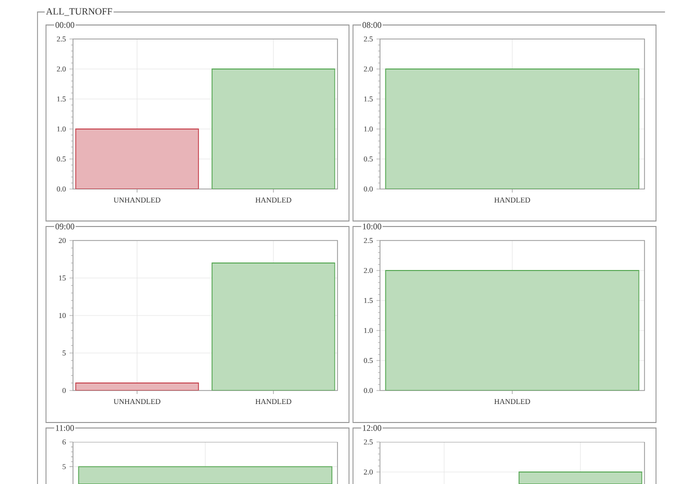 The image size is (687, 484). I want to click on chart-title: 09:00, so click(65, 227).